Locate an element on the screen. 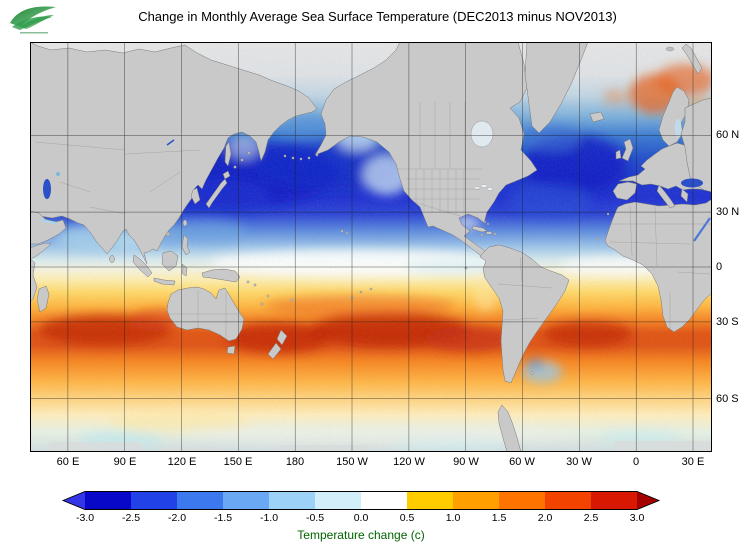  lat-label: 0 is located at coordinates (719, 267).